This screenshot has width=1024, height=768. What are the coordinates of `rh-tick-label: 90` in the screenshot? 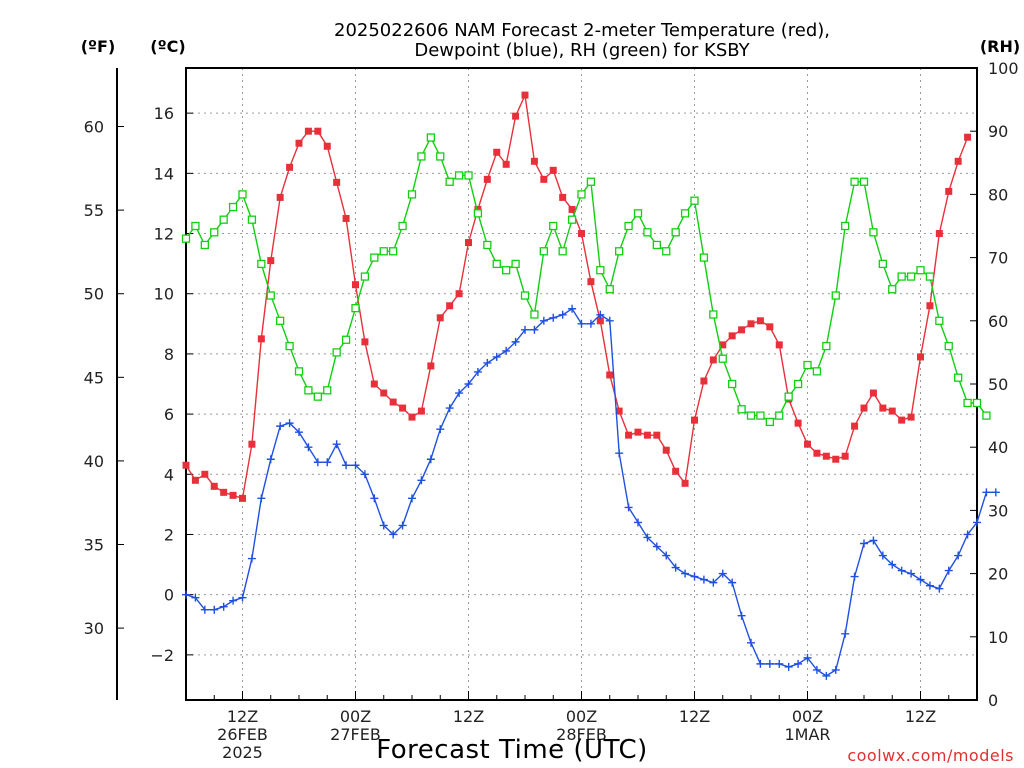 It's located at (998, 131).